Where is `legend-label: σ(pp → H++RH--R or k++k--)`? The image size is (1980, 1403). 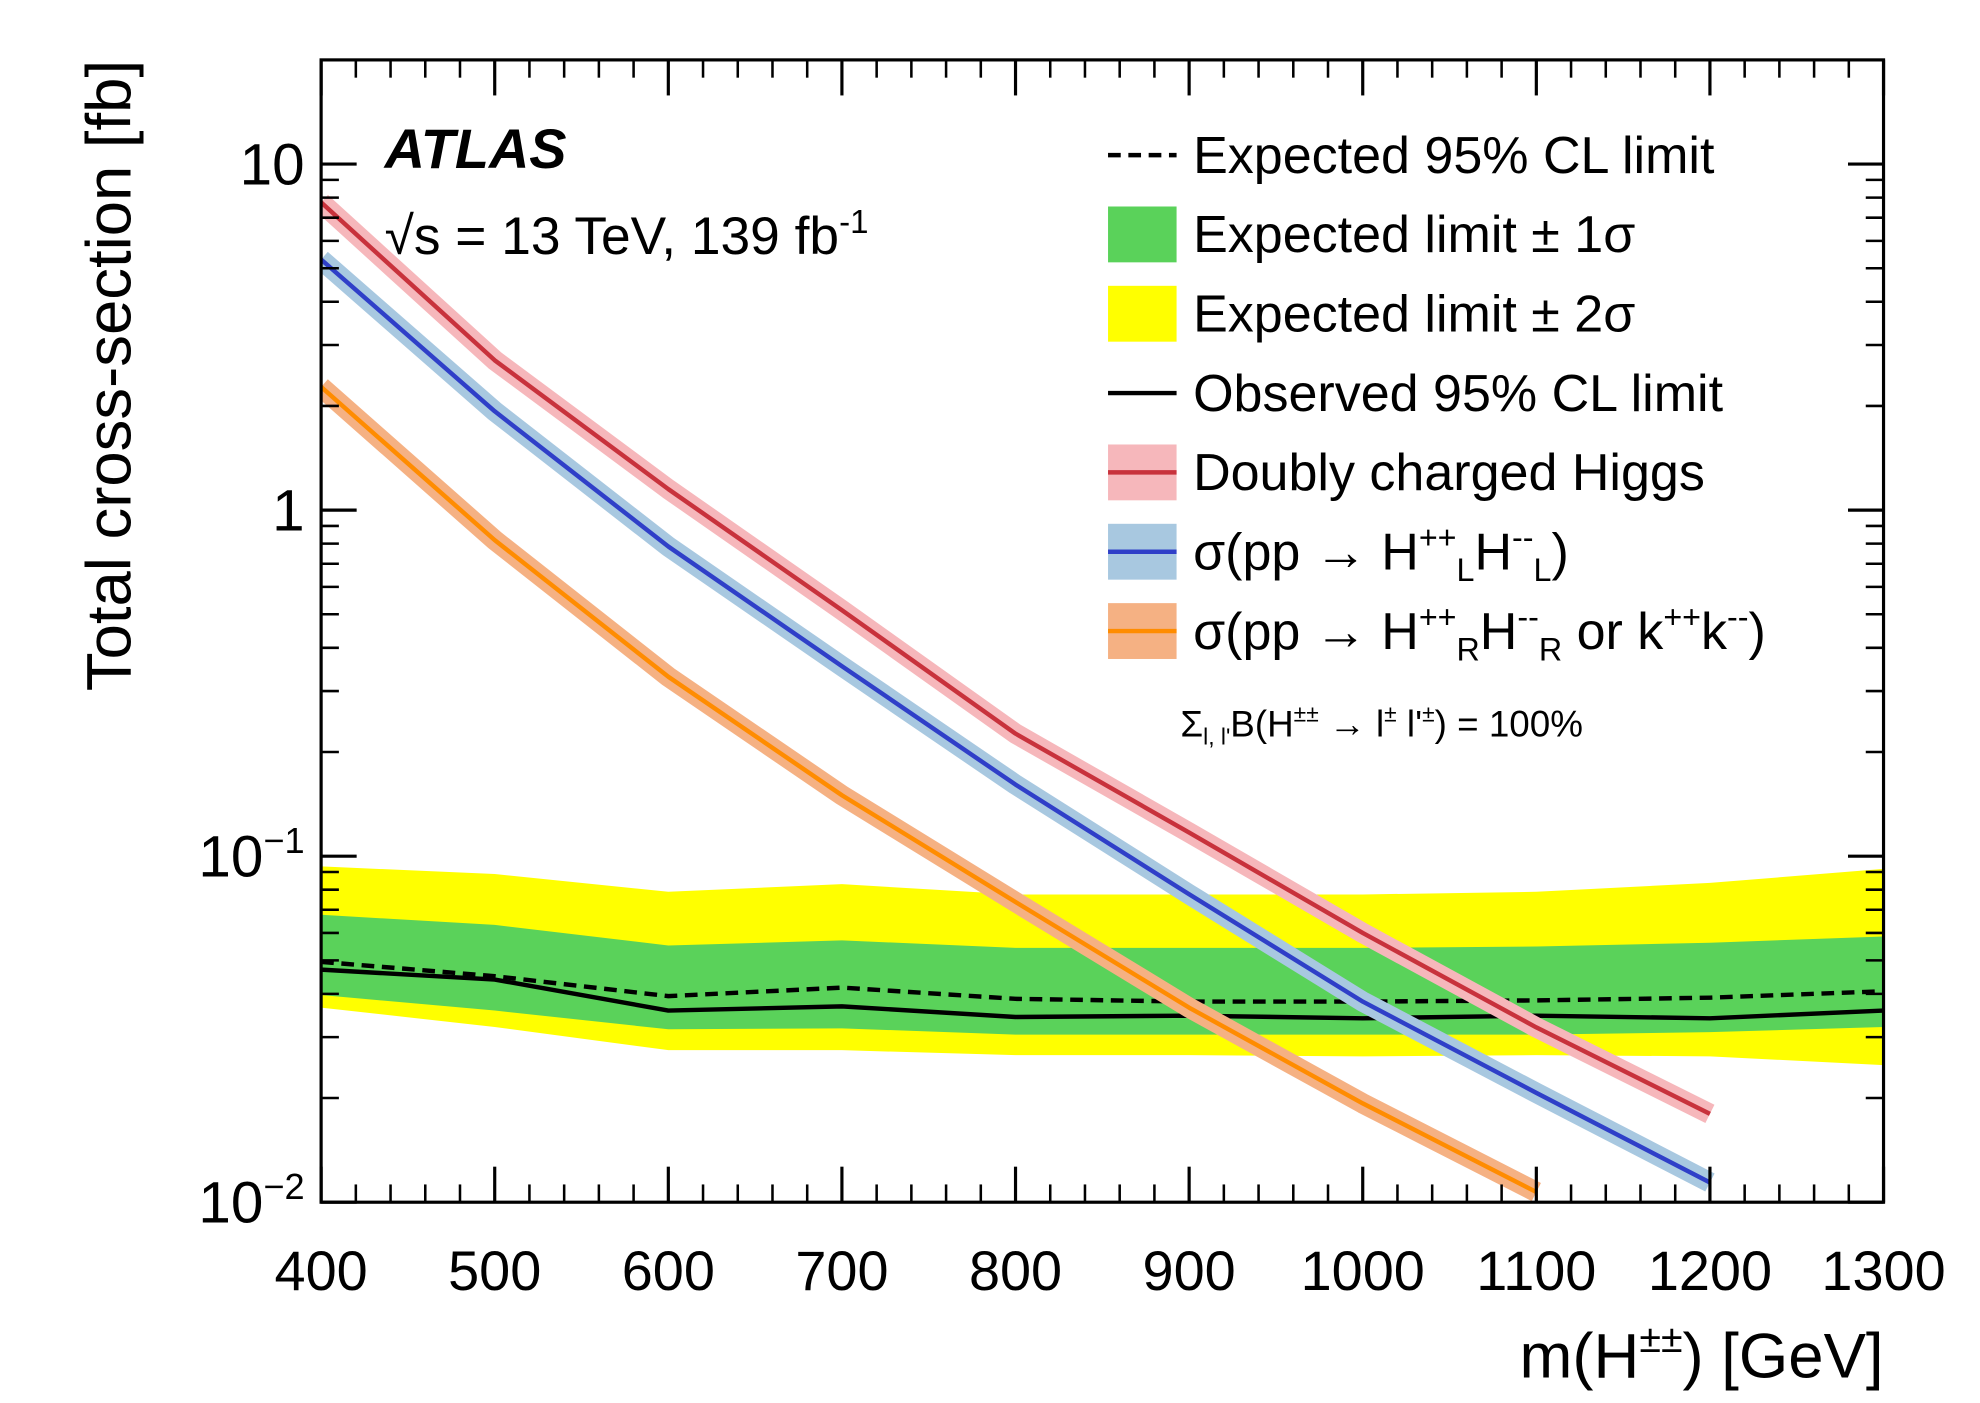
legend-label: σ(pp → H++RH--R or k++k--) is located at coordinates (1479, 633).